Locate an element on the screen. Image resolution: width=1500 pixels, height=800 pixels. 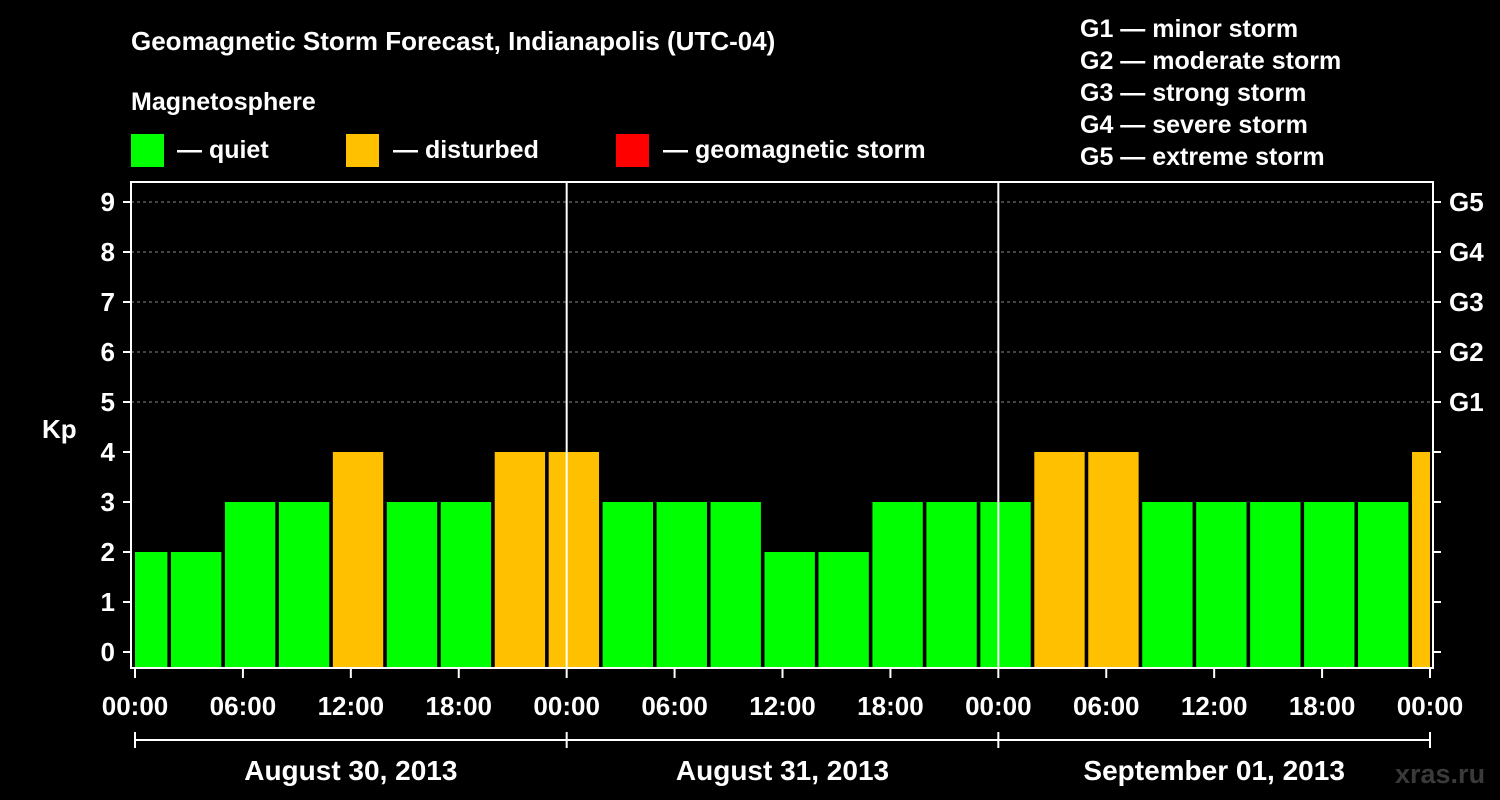
y-tick-label-0: 0 is located at coordinates (108, 652).